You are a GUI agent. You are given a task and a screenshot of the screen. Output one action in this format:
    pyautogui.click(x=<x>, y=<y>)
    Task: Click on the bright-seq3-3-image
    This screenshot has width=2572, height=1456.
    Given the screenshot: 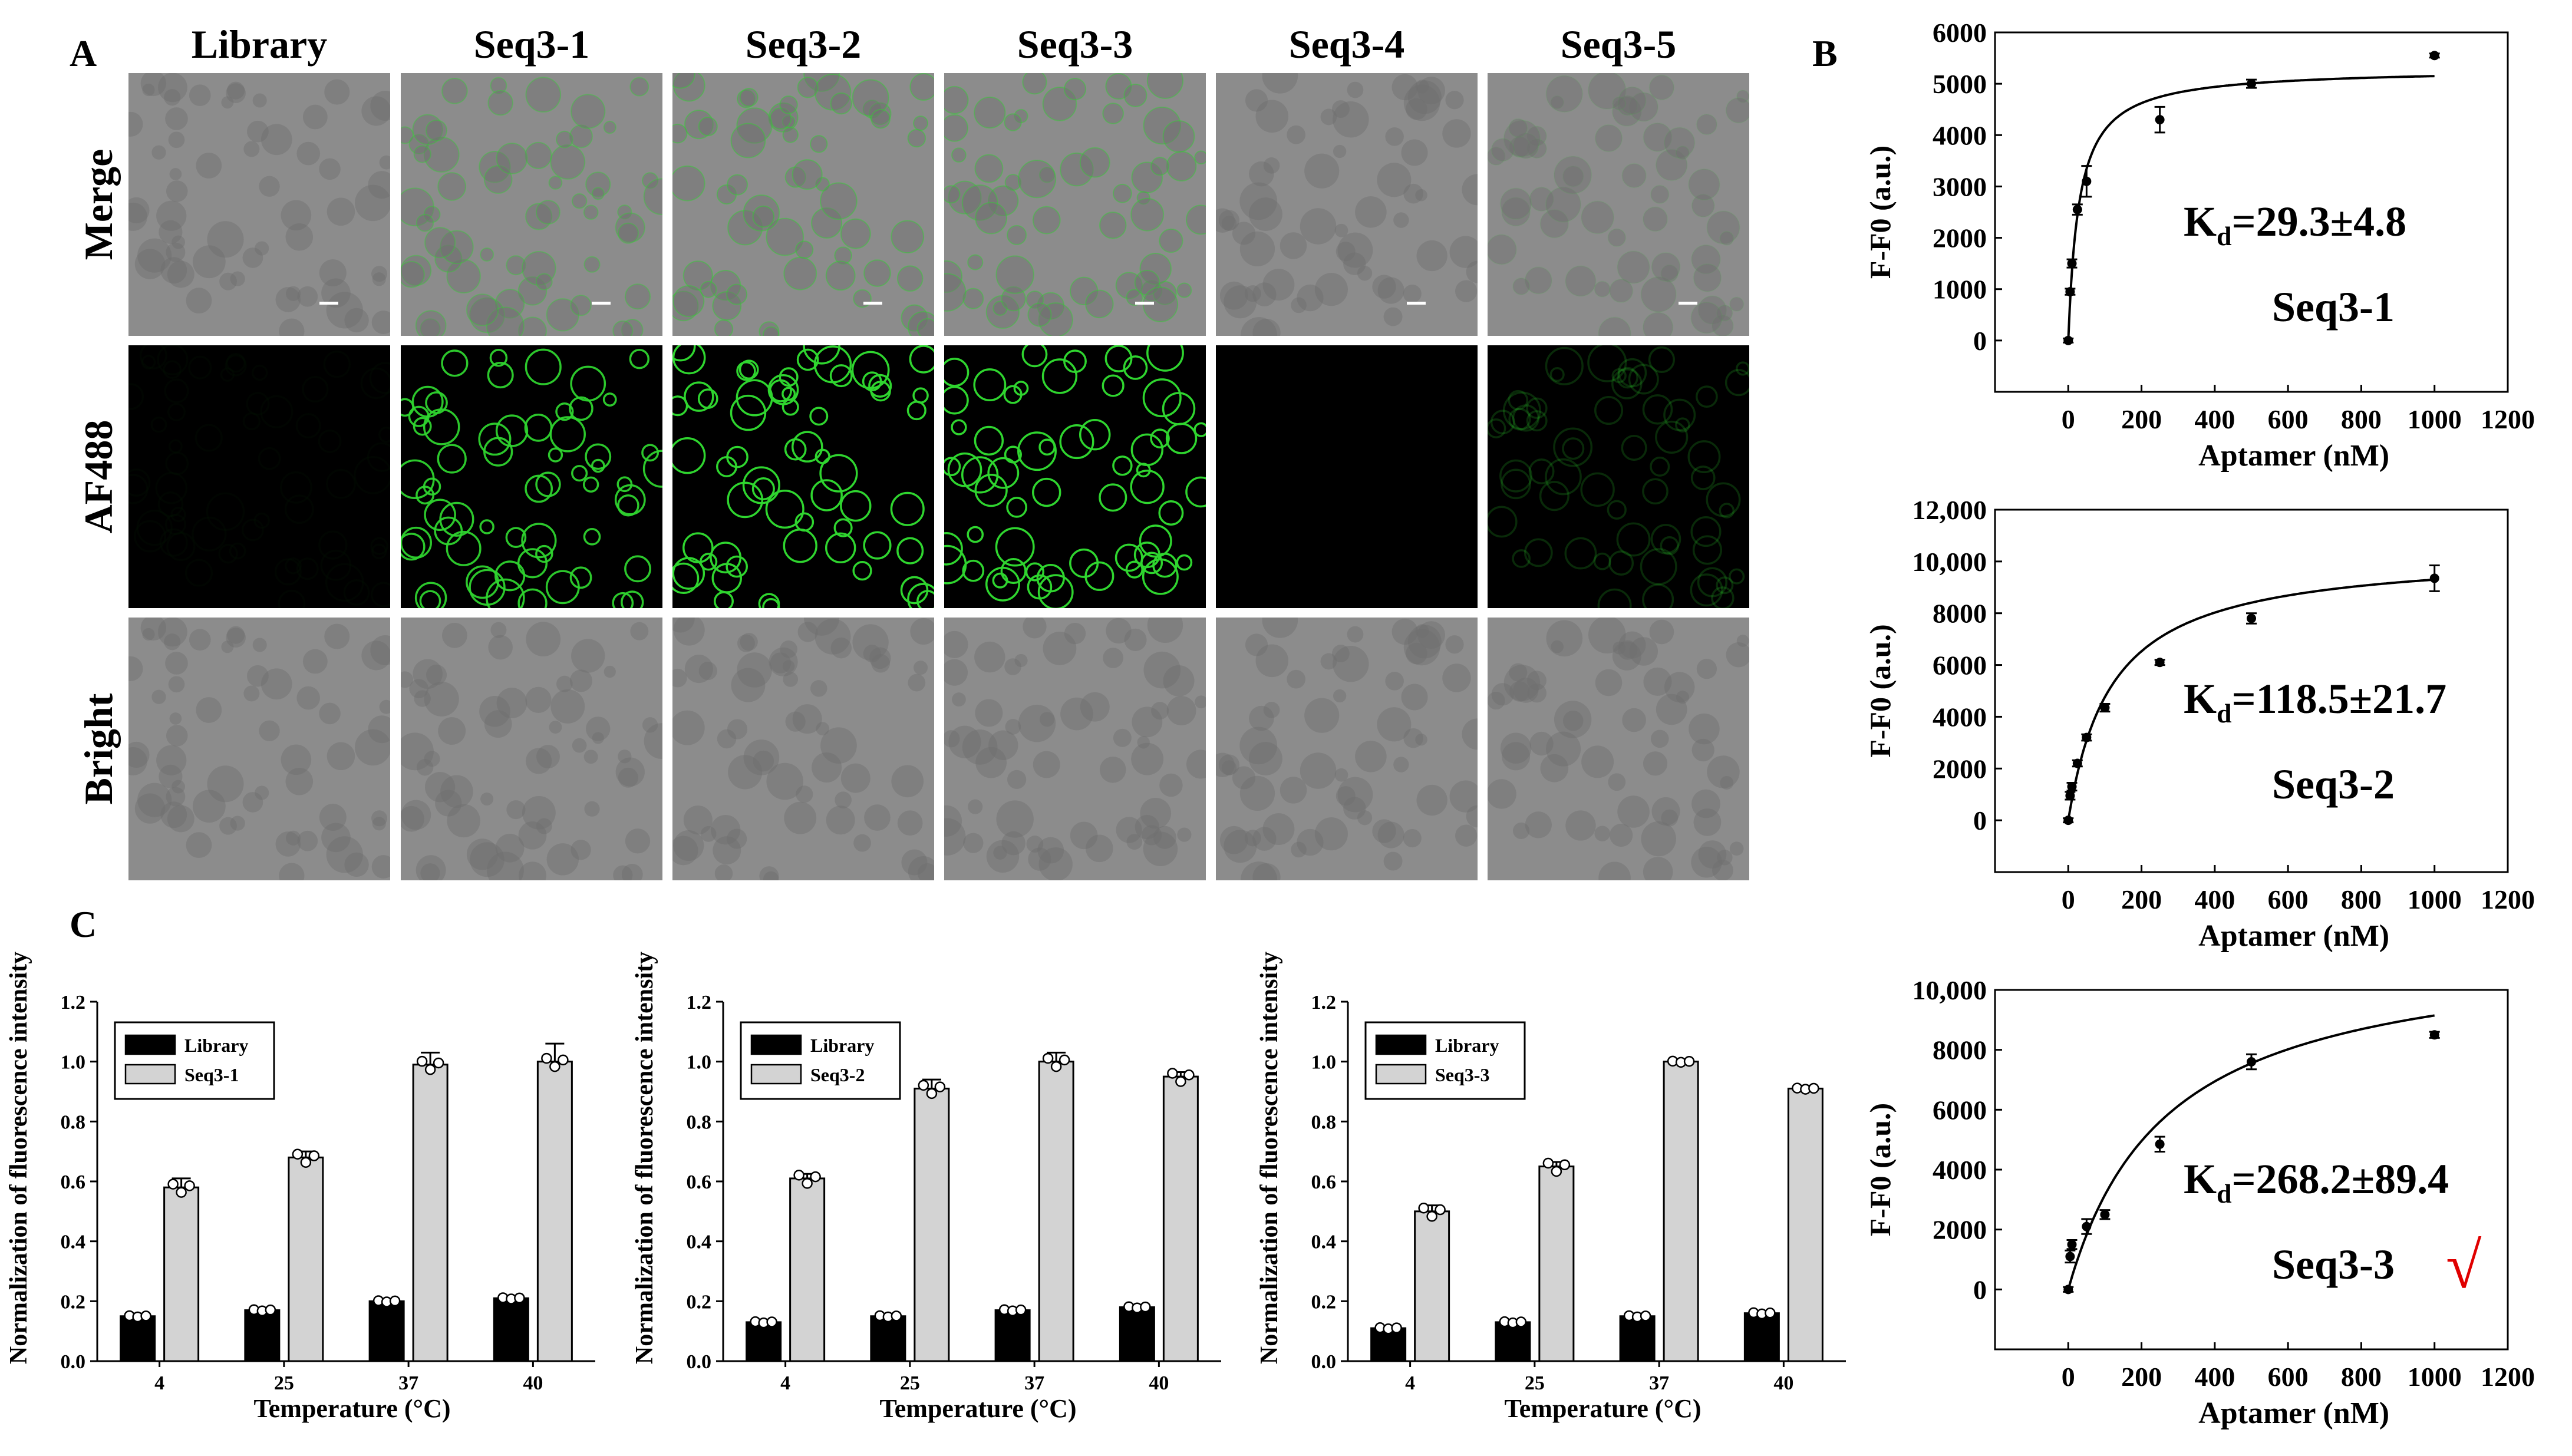 What is the action you would take?
    pyautogui.click(x=1075, y=749)
    